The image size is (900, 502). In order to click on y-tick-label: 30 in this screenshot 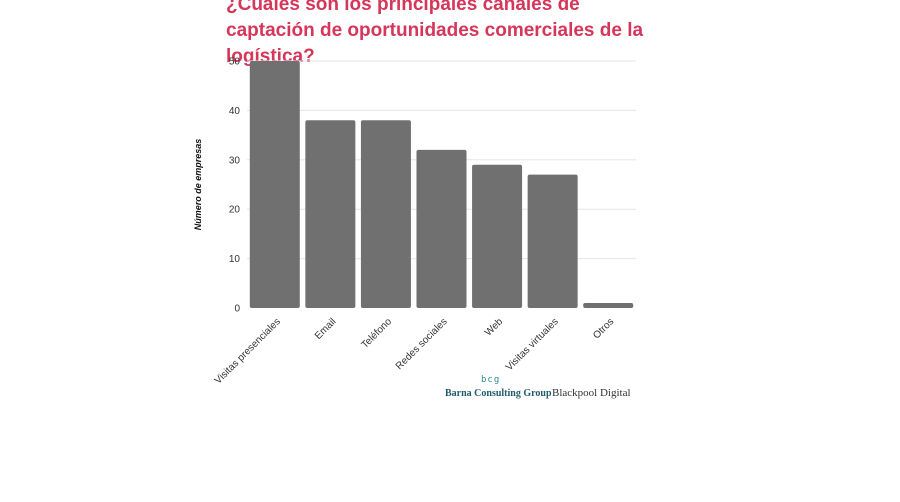, I will do `click(235, 160)`.